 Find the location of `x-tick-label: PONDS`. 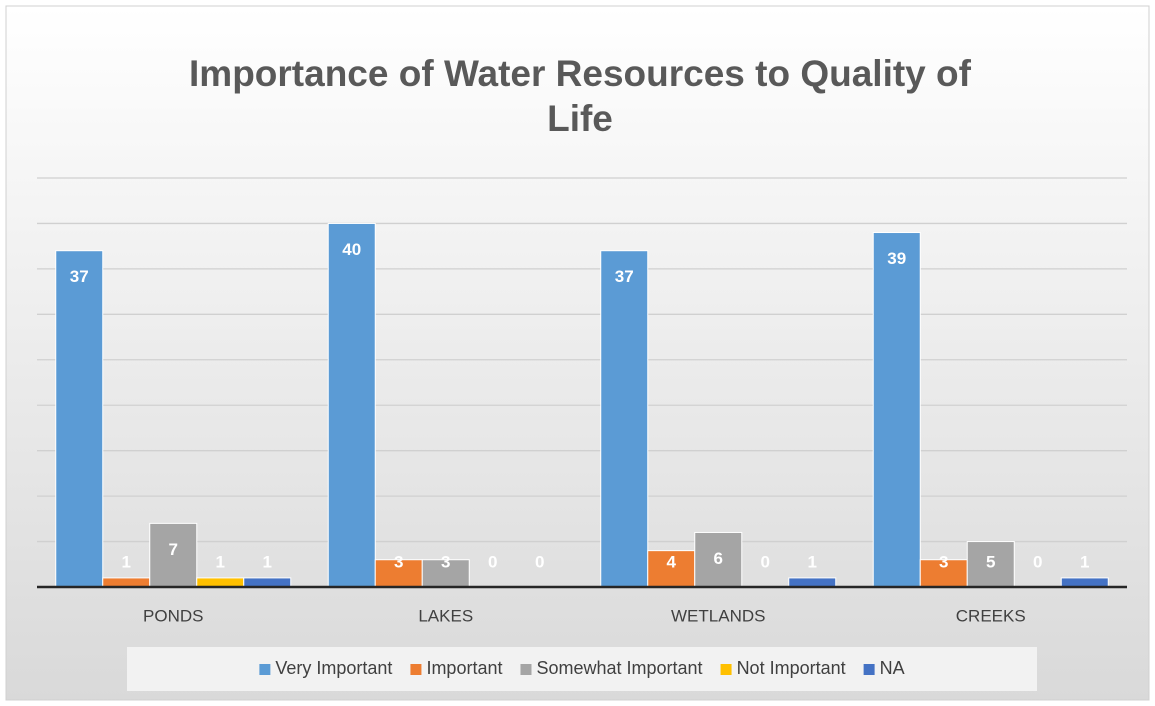

x-tick-label: PONDS is located at coordinates (173, 615).